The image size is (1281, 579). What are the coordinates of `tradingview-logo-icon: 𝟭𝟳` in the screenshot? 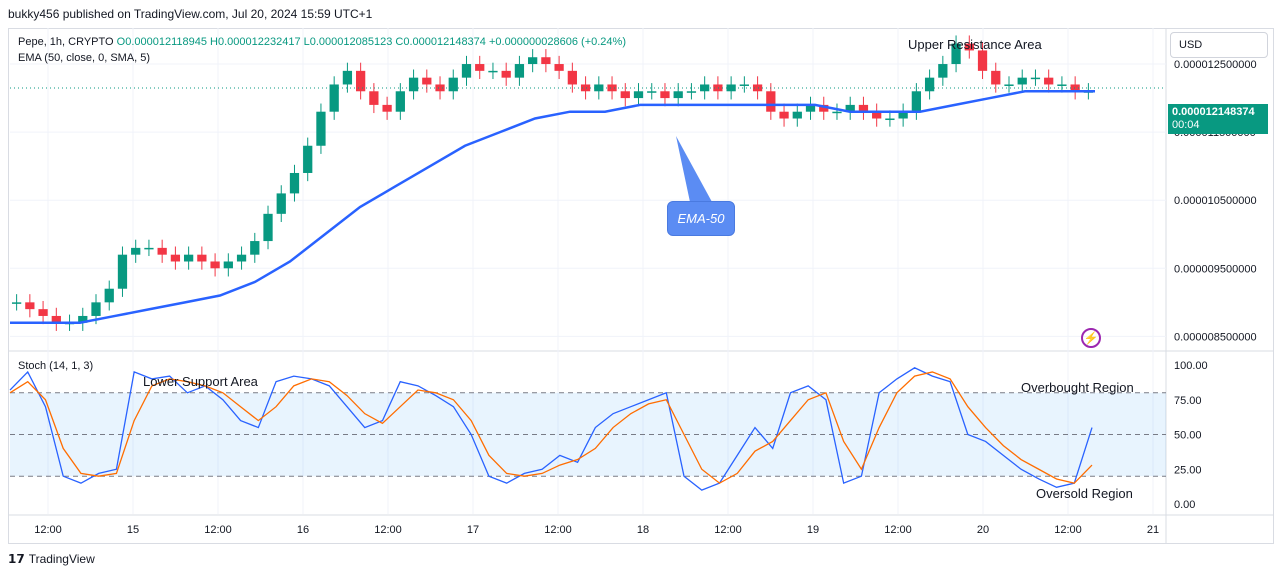 It's located at (16, 559).